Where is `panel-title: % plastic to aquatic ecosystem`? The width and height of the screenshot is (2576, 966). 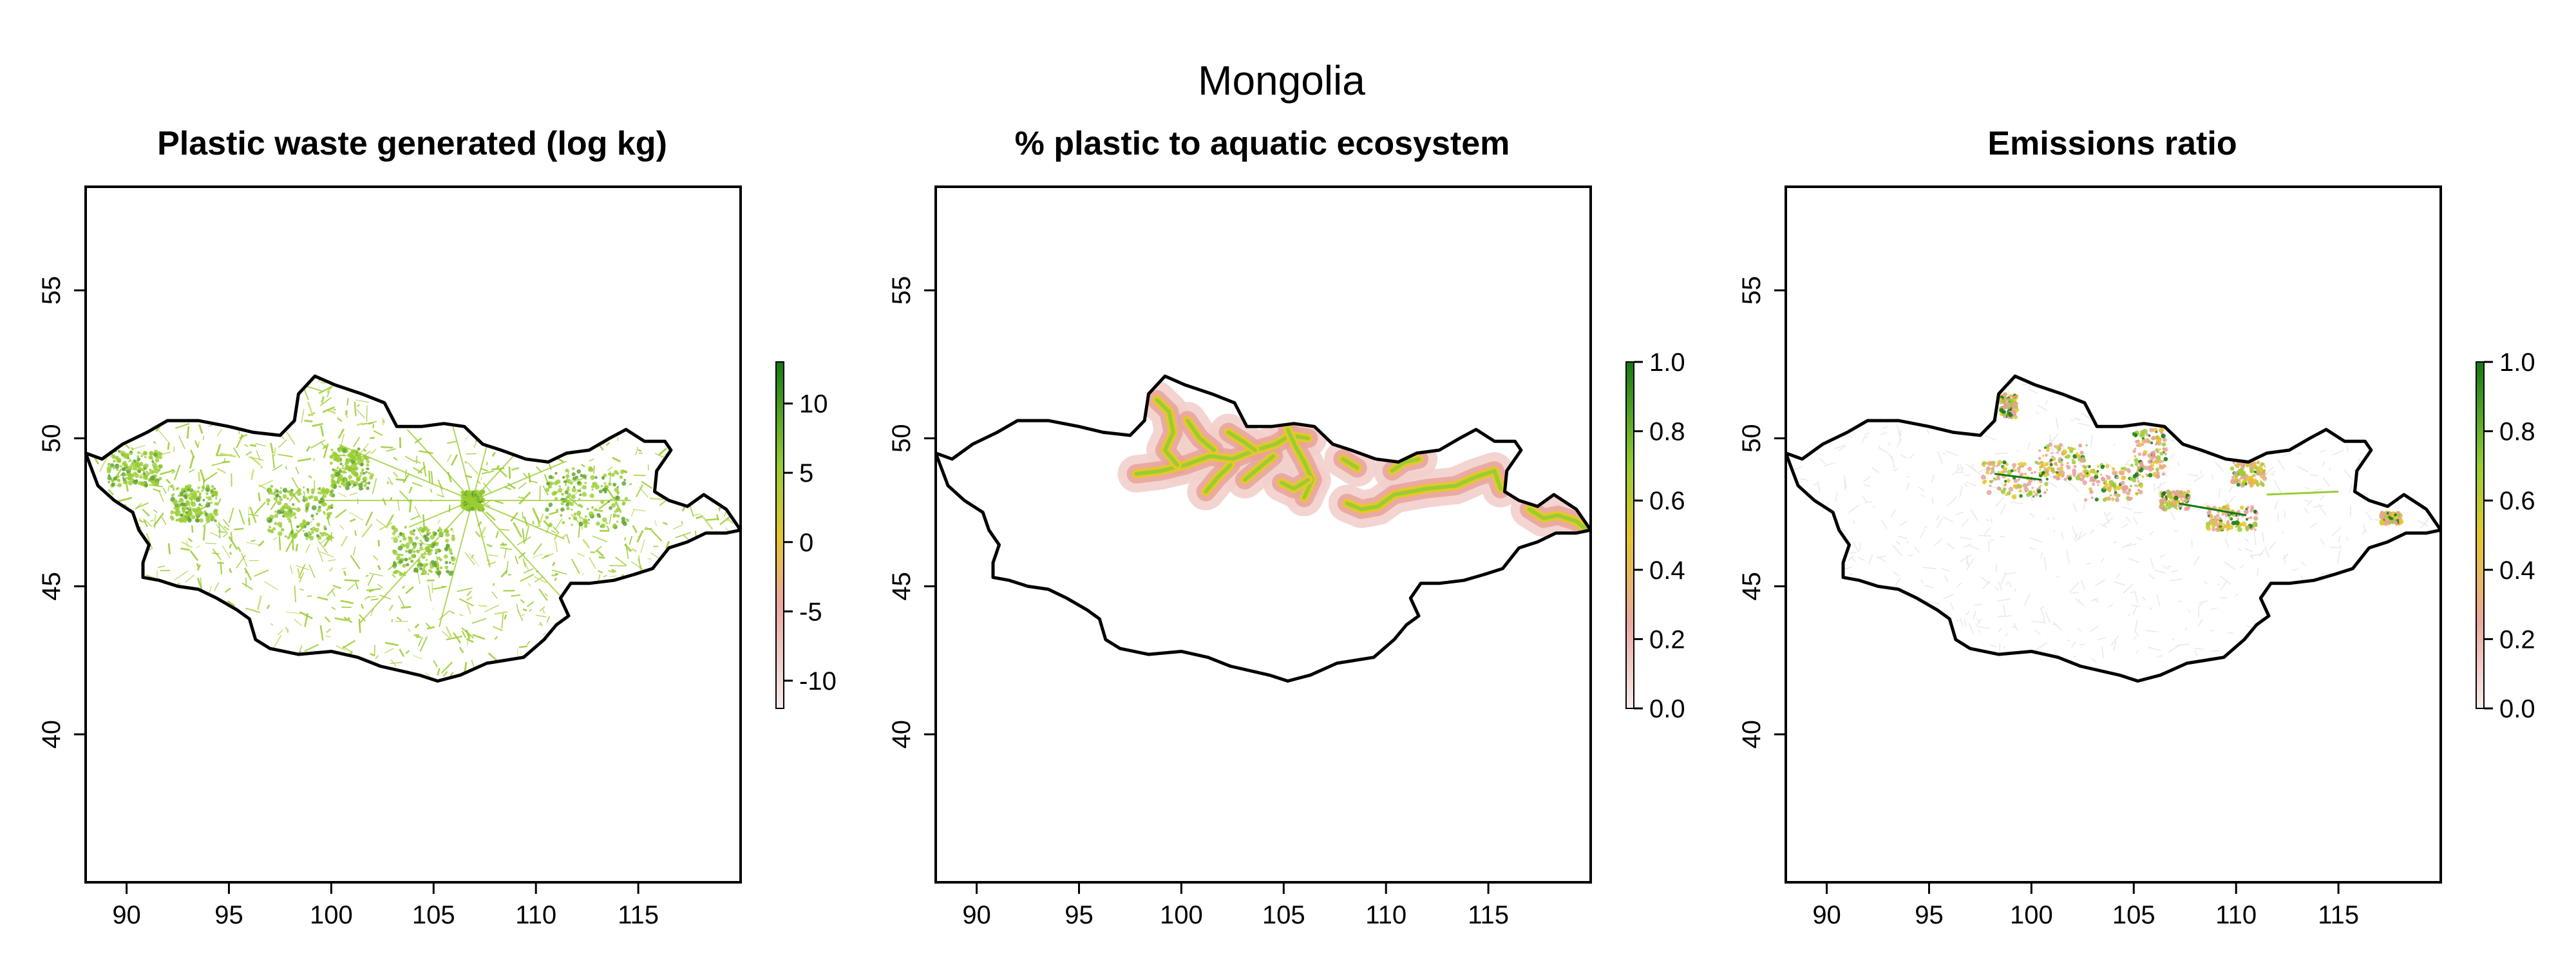
panel-title: % plastic to aquatic ecosystem is located at coordinates (1262, 143).